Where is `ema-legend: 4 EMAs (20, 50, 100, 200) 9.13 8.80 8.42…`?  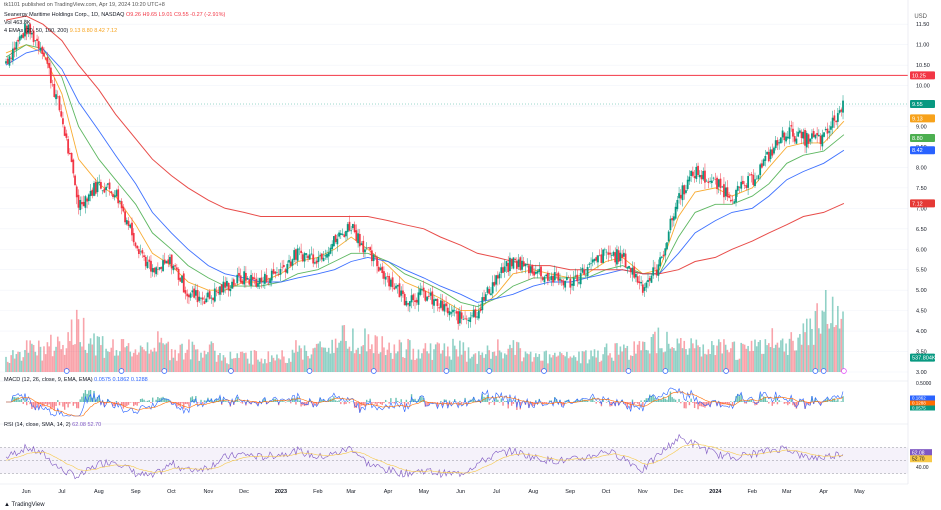
ema-legend: 4 EMAs (20, 50, 100, 200) 9.13 8.80 8.42… is located at coordinates (60, 31).